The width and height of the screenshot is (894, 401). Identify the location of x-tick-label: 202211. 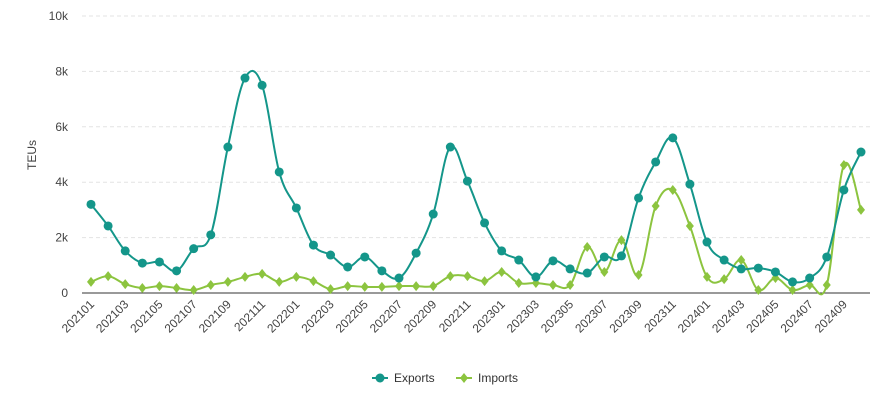
(455, 316).